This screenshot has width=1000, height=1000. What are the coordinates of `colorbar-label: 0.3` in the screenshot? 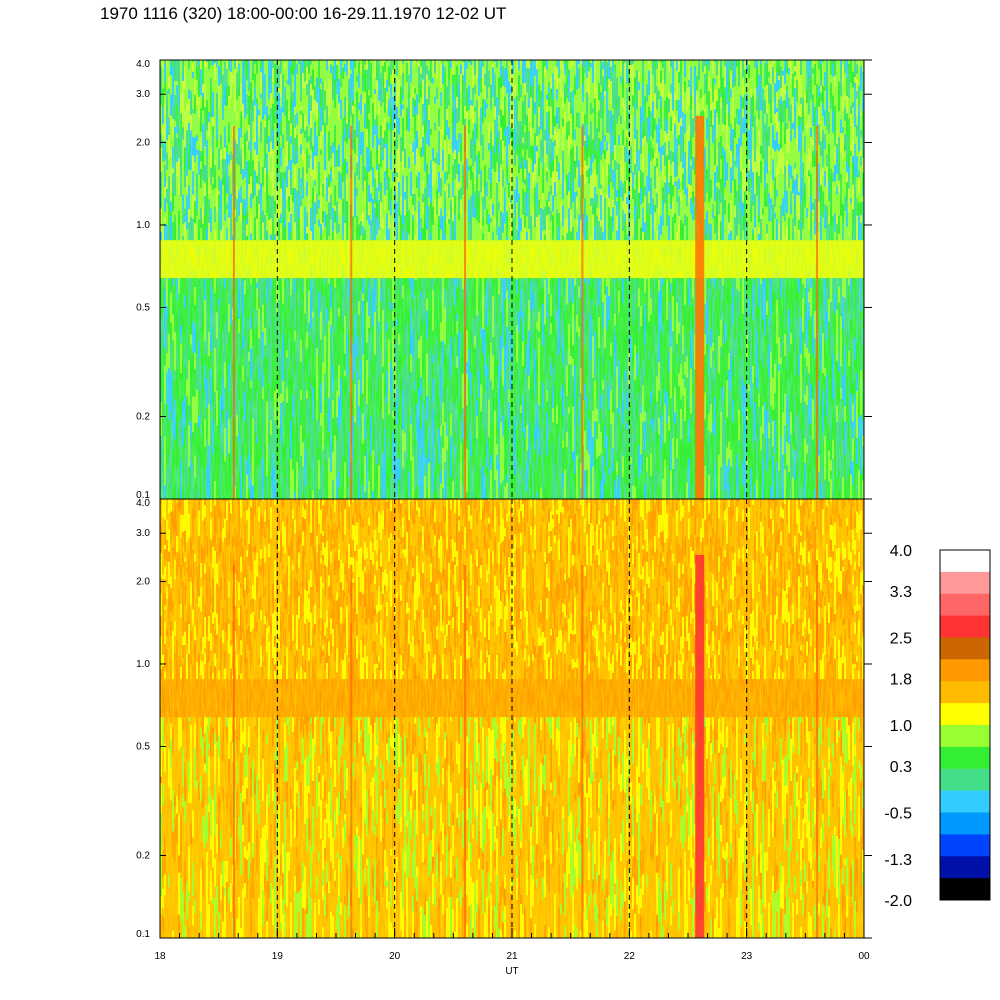 It's located at (901, 767).